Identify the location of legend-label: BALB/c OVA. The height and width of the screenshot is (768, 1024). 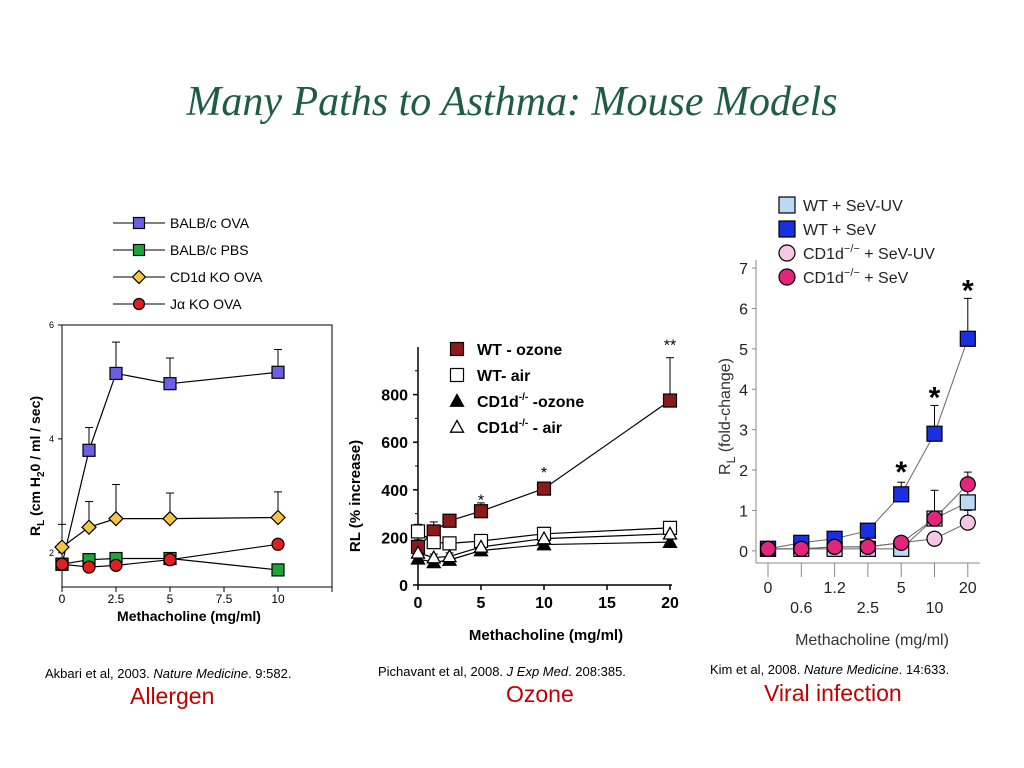
(210, 223).